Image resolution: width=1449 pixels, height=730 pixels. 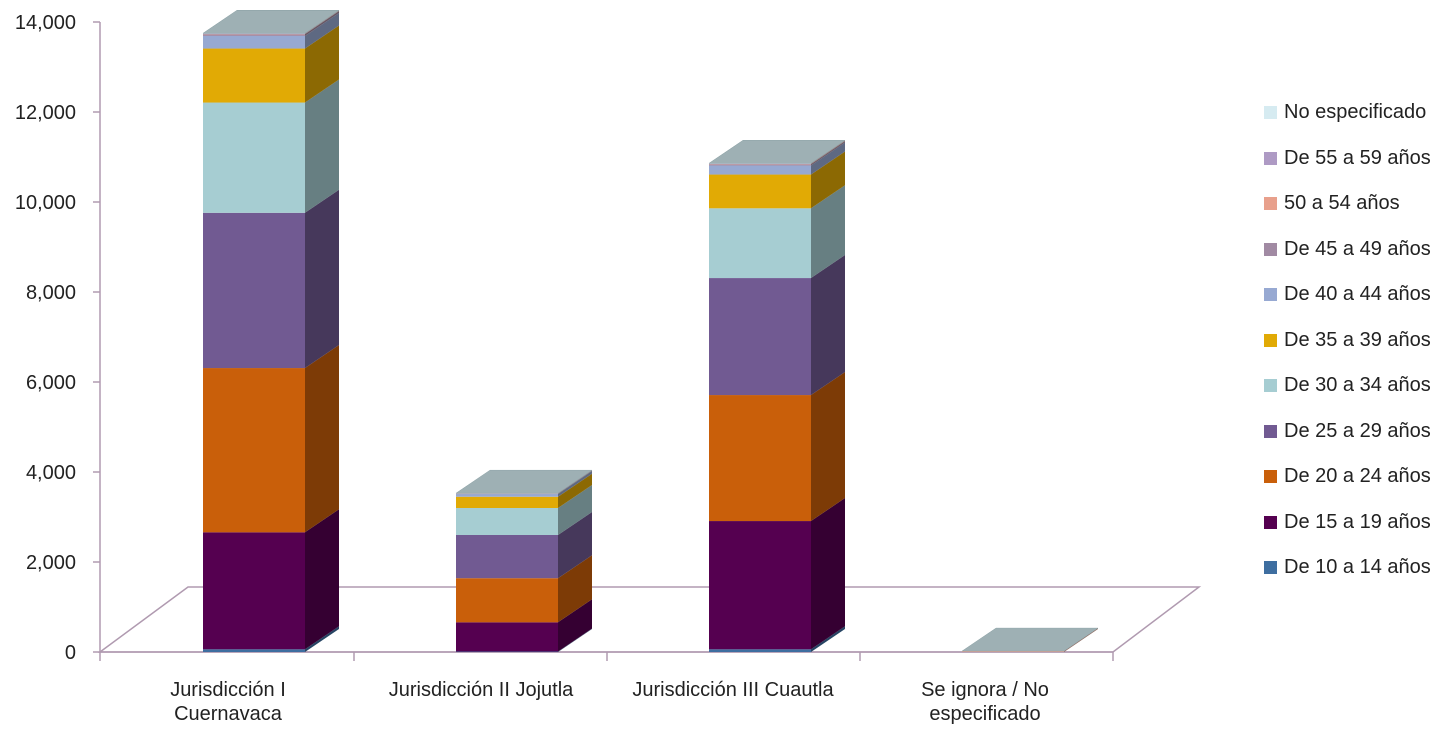 I want to click on y-tick-label: 10,000, so click(x=45, y=203).